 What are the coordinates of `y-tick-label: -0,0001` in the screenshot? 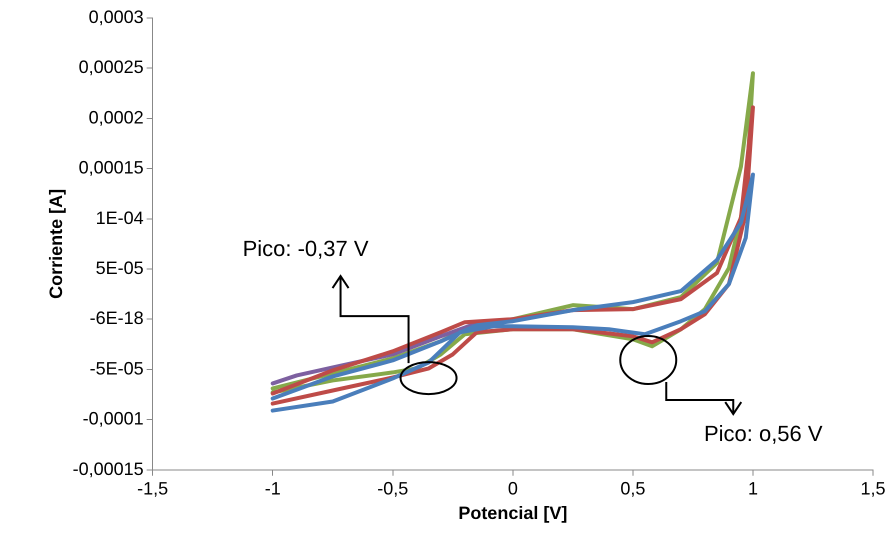 It's located at (113, 418).